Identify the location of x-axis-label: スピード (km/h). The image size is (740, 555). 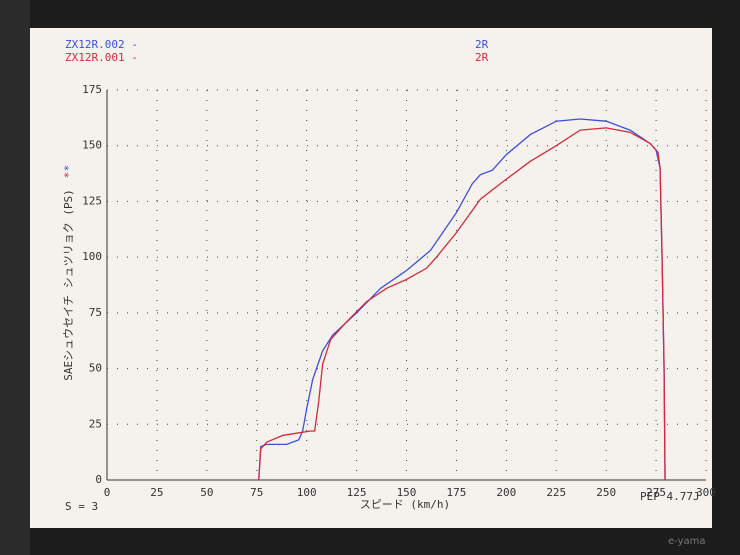
(405, 504).